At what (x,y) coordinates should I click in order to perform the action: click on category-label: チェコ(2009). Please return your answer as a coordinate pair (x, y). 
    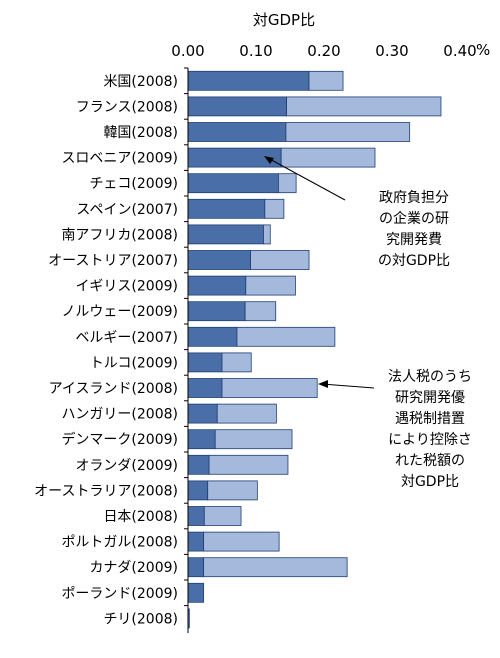
    Looking at the image, I should click on (133, 184).